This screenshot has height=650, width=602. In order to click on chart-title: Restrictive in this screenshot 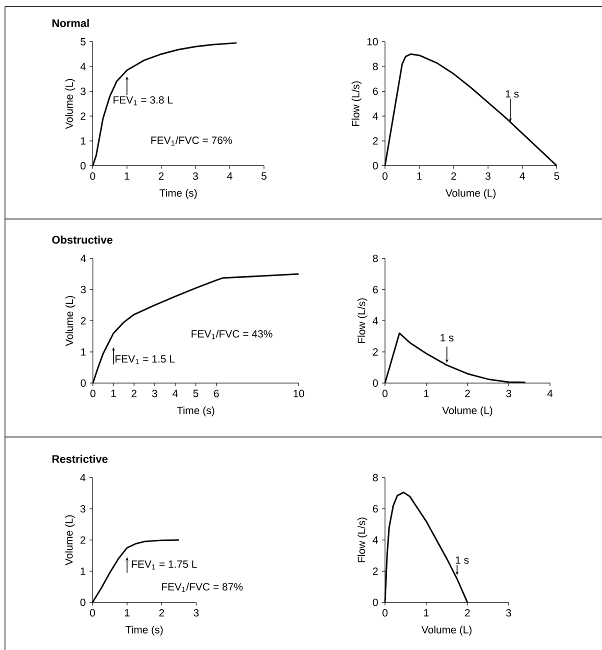, I will do `click(80, 458)`.